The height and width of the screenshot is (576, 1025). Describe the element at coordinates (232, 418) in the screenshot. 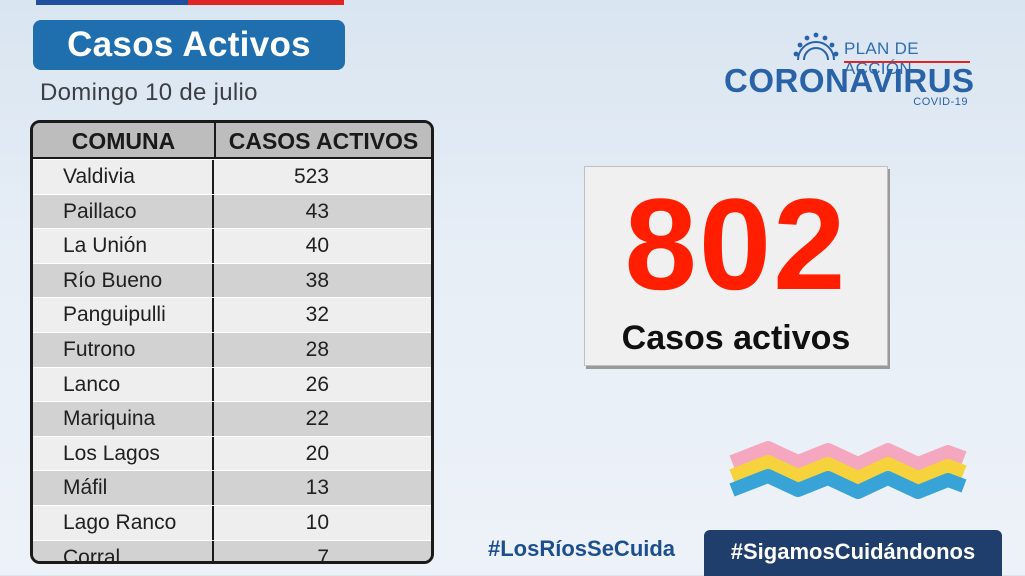

I see `table-row: Mariquina 22` at that location.